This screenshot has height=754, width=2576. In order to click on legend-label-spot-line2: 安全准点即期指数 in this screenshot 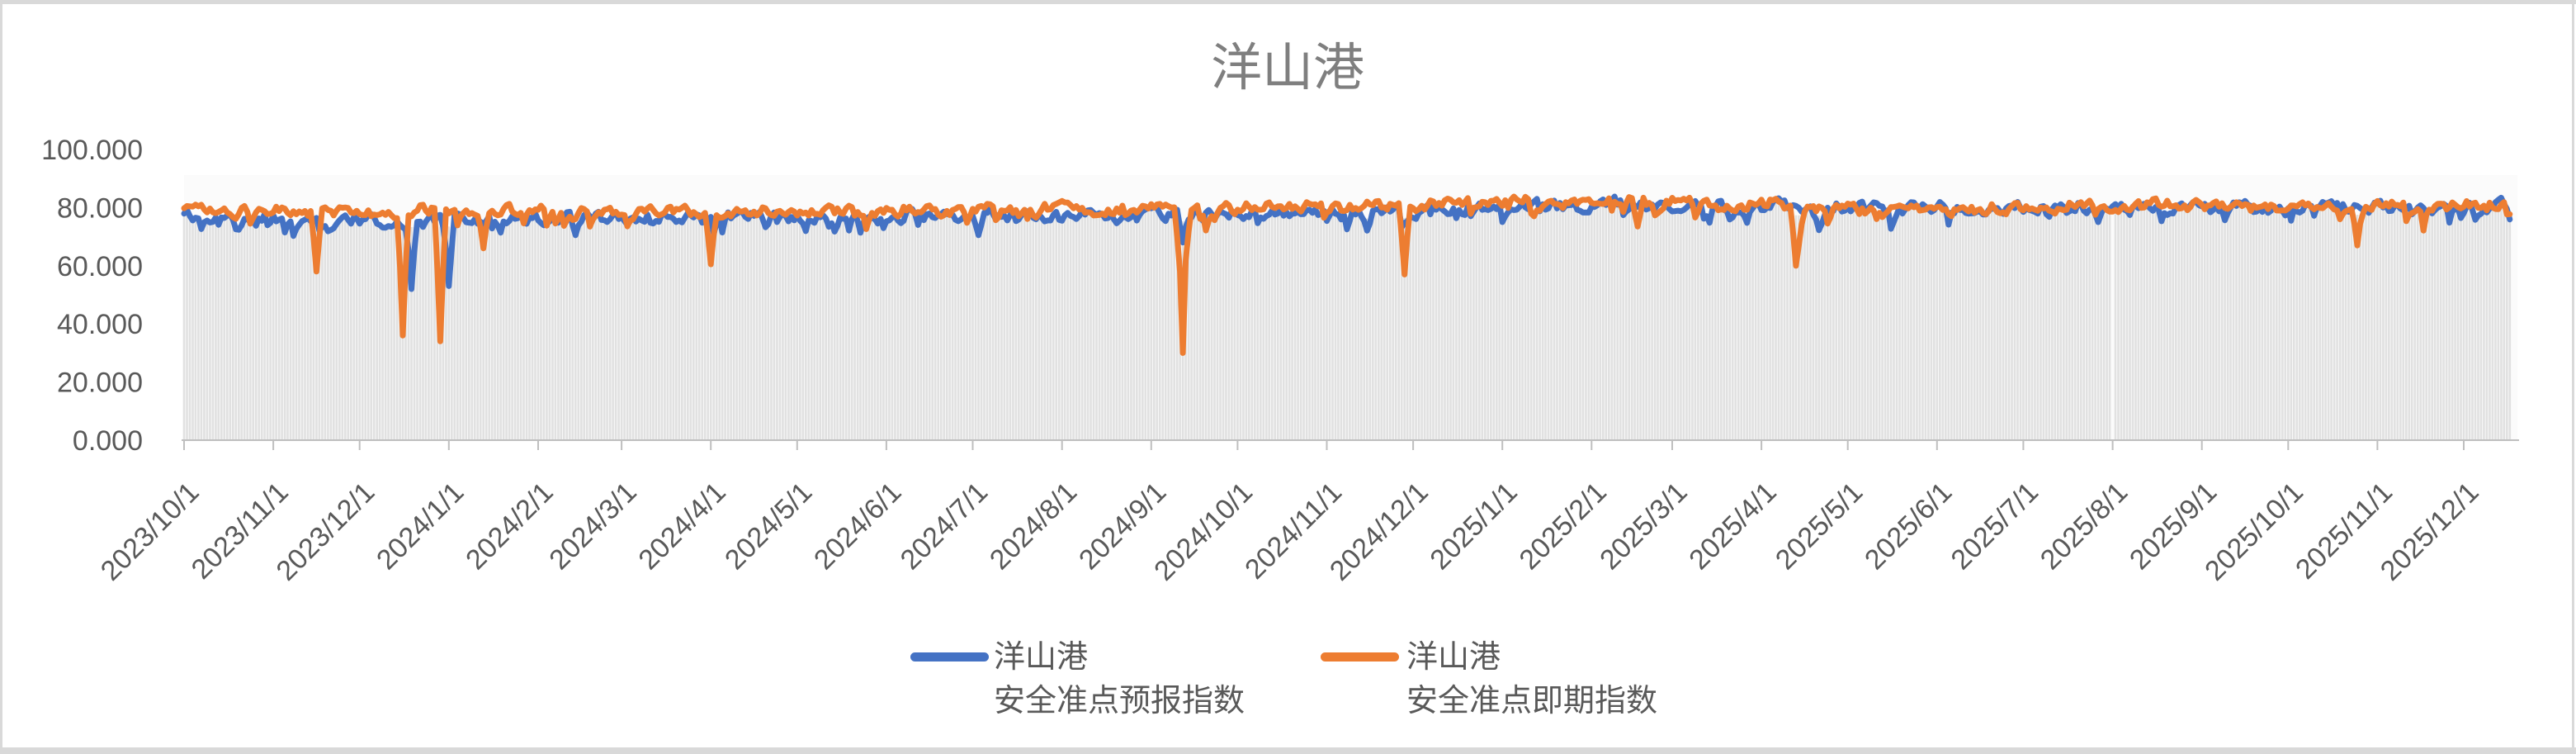, I will do `click(1531, 701)`.